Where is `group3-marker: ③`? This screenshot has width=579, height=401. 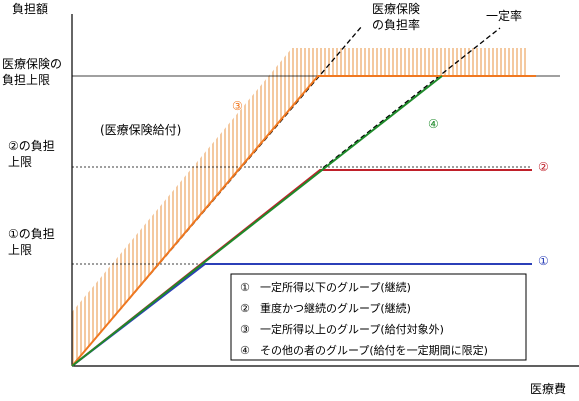
group3-marker: ③ is located at coordinates (237, 106).